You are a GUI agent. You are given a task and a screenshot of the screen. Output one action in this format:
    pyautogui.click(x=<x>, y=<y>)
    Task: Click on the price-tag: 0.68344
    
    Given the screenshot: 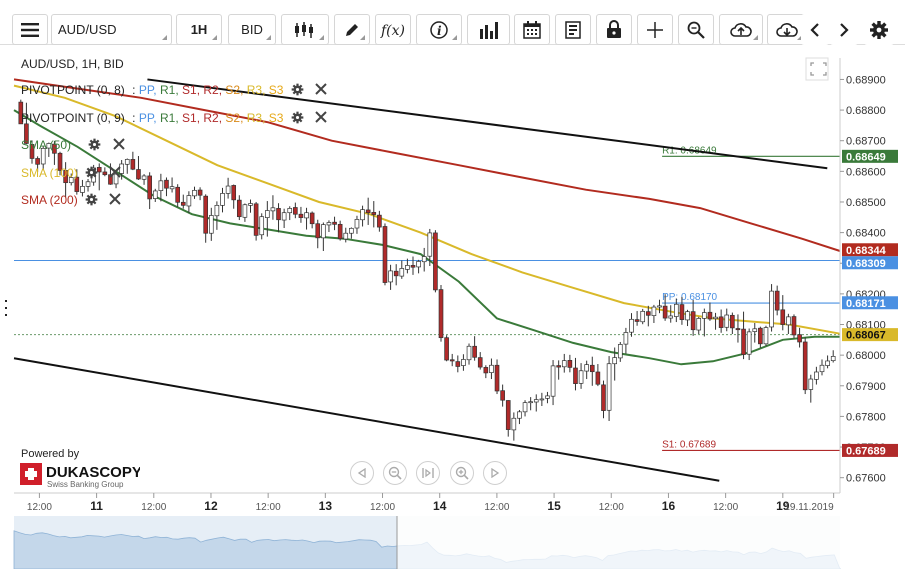 What is the action you would take?
    pyautogui.click(x=870, y=250)
    